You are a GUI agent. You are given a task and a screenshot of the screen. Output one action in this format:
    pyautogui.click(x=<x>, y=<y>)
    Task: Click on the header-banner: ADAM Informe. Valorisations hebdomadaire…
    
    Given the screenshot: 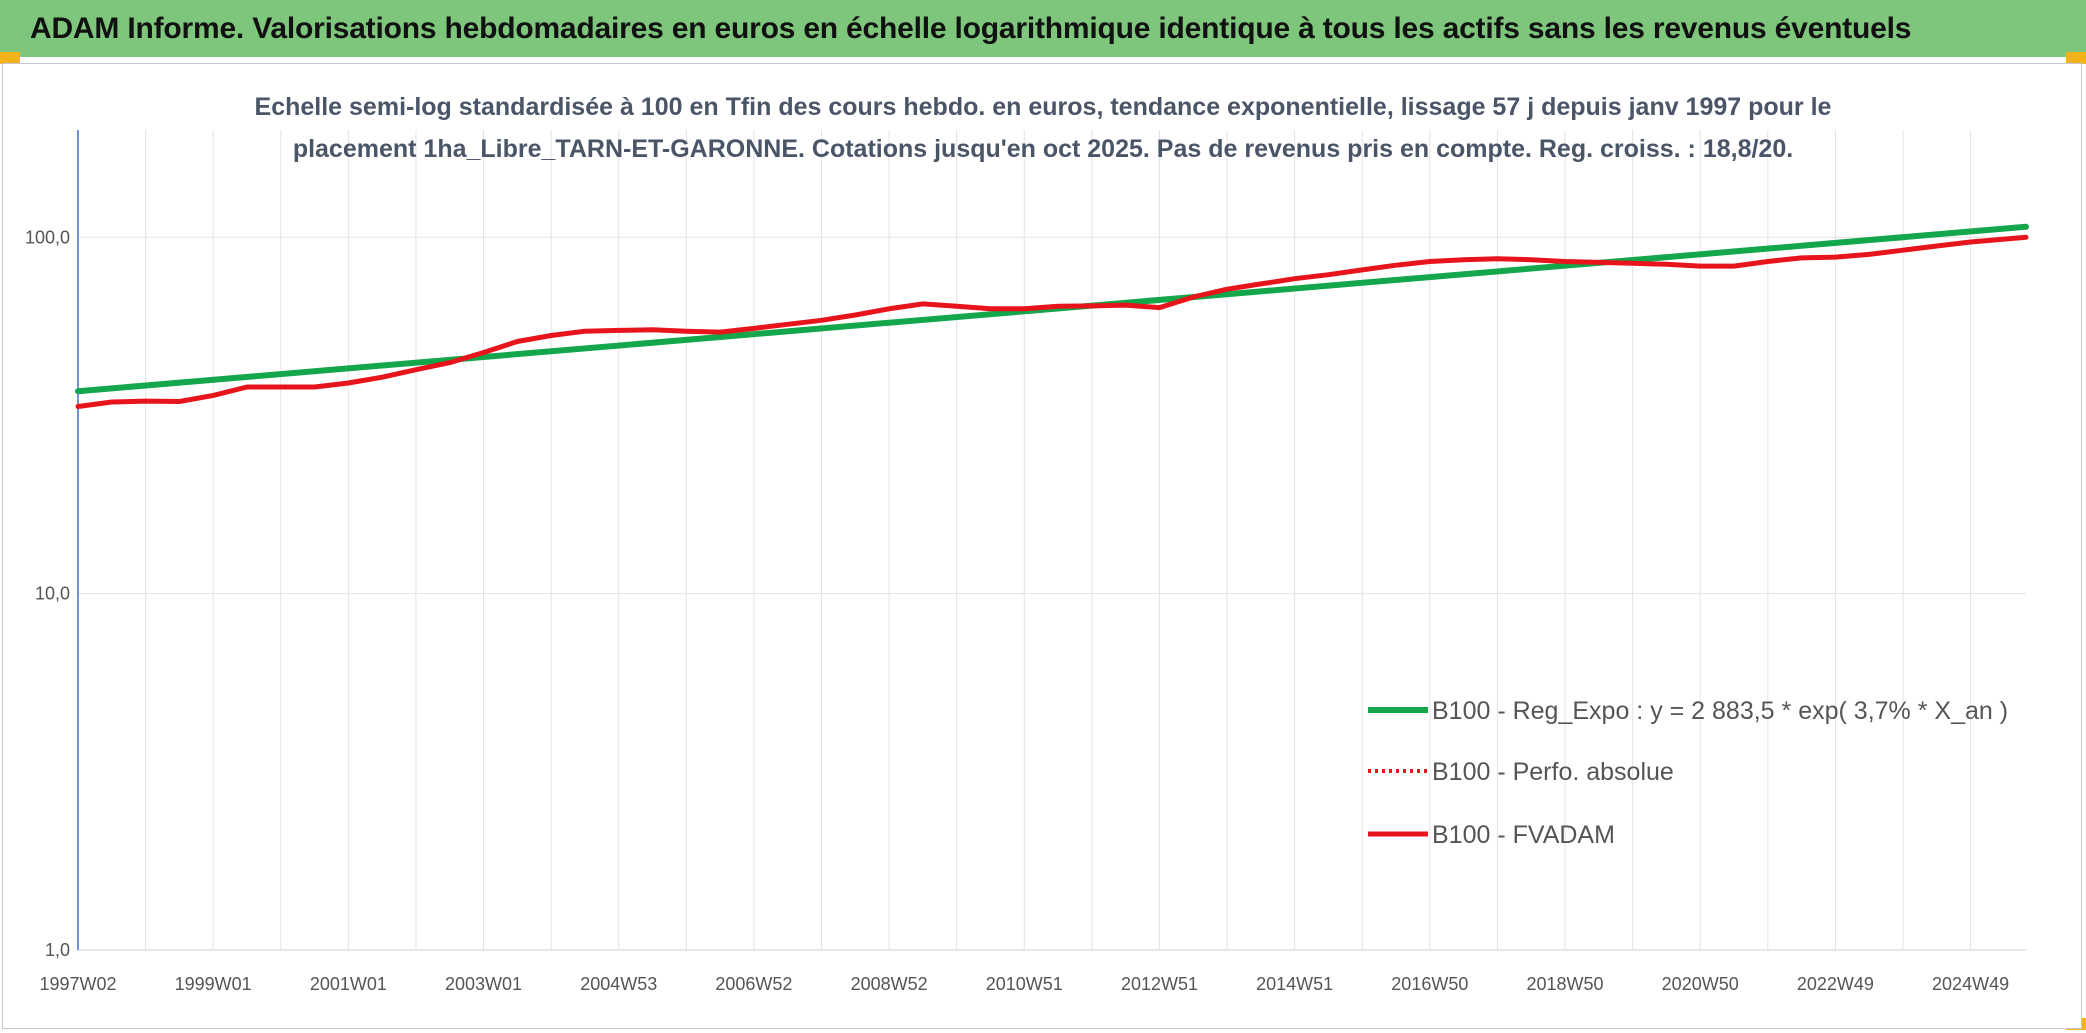 What is the action you would take?
    pyautogui.click(x=1043, y=28)
    